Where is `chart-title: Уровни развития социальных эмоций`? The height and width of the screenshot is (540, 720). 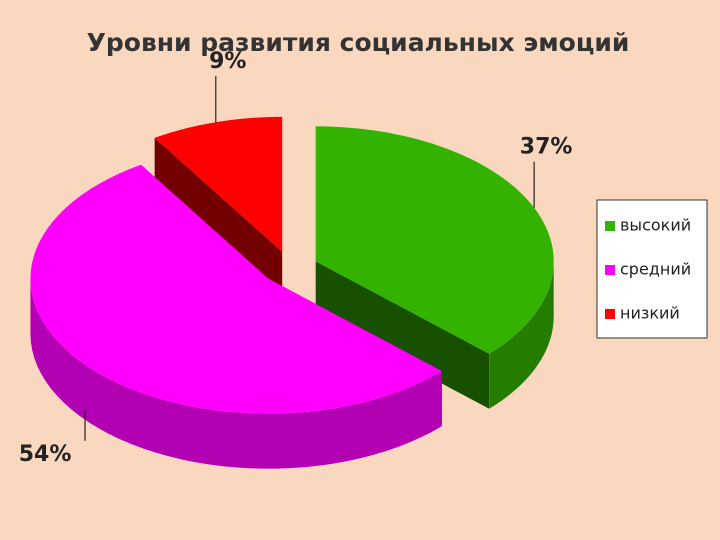
chart-title: Уровни развития социальных эмоций is located at coordinates (358, 42).